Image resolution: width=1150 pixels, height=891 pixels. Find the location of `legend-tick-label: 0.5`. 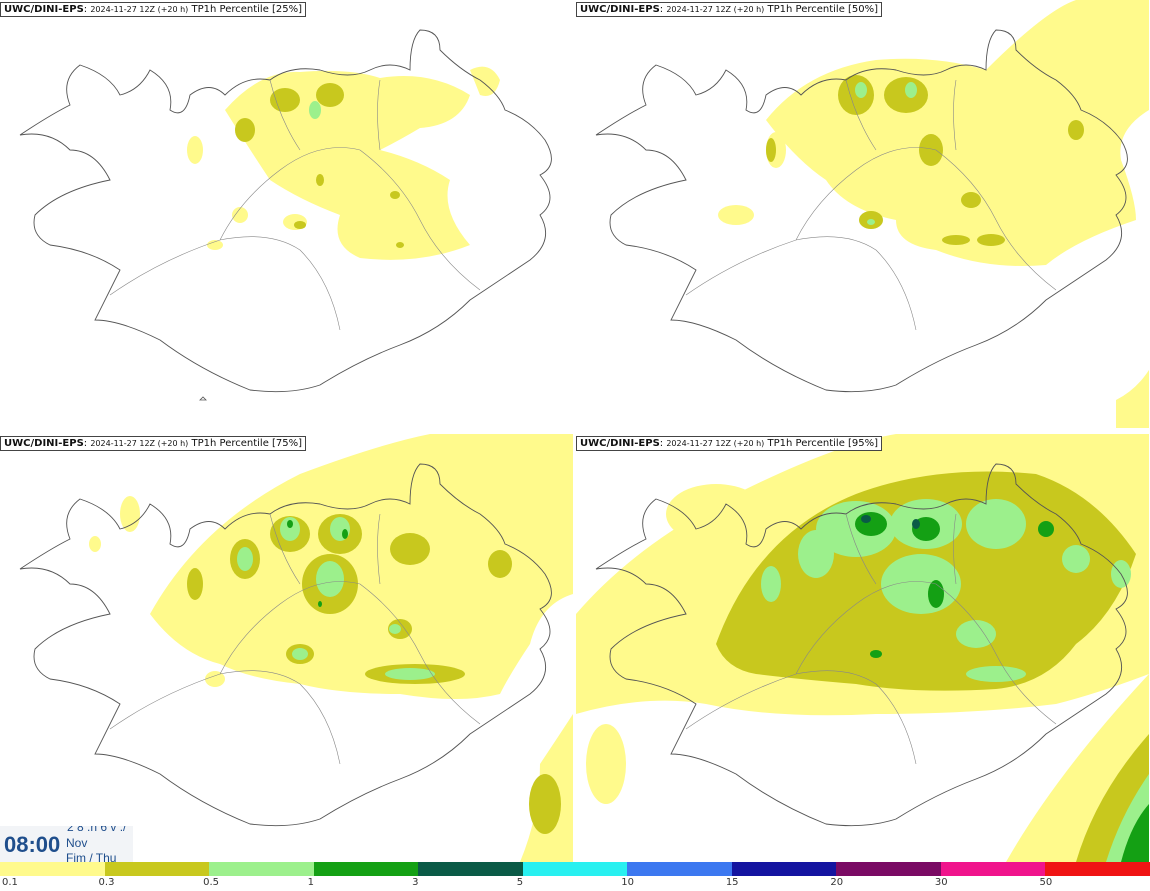

legend-tick-label: 0.5 is located at coordinates (211, 882).